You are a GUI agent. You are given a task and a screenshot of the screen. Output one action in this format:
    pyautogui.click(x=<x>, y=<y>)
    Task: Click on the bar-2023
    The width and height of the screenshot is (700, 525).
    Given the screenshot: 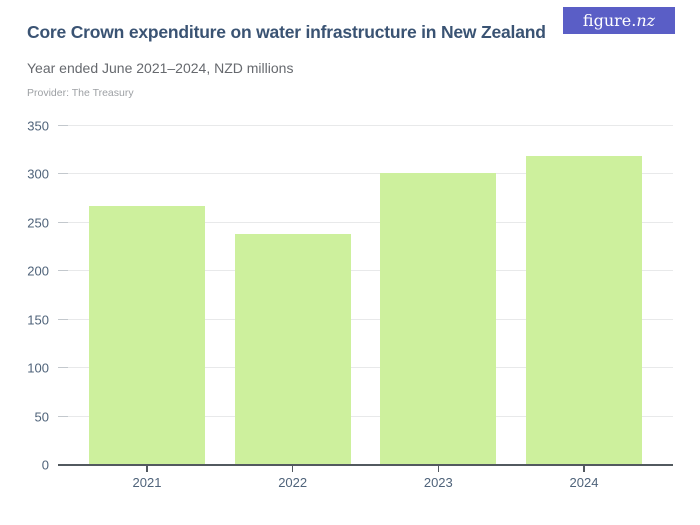 What is the action you would take?
    pyautogui.click(x=438, y=318)
    